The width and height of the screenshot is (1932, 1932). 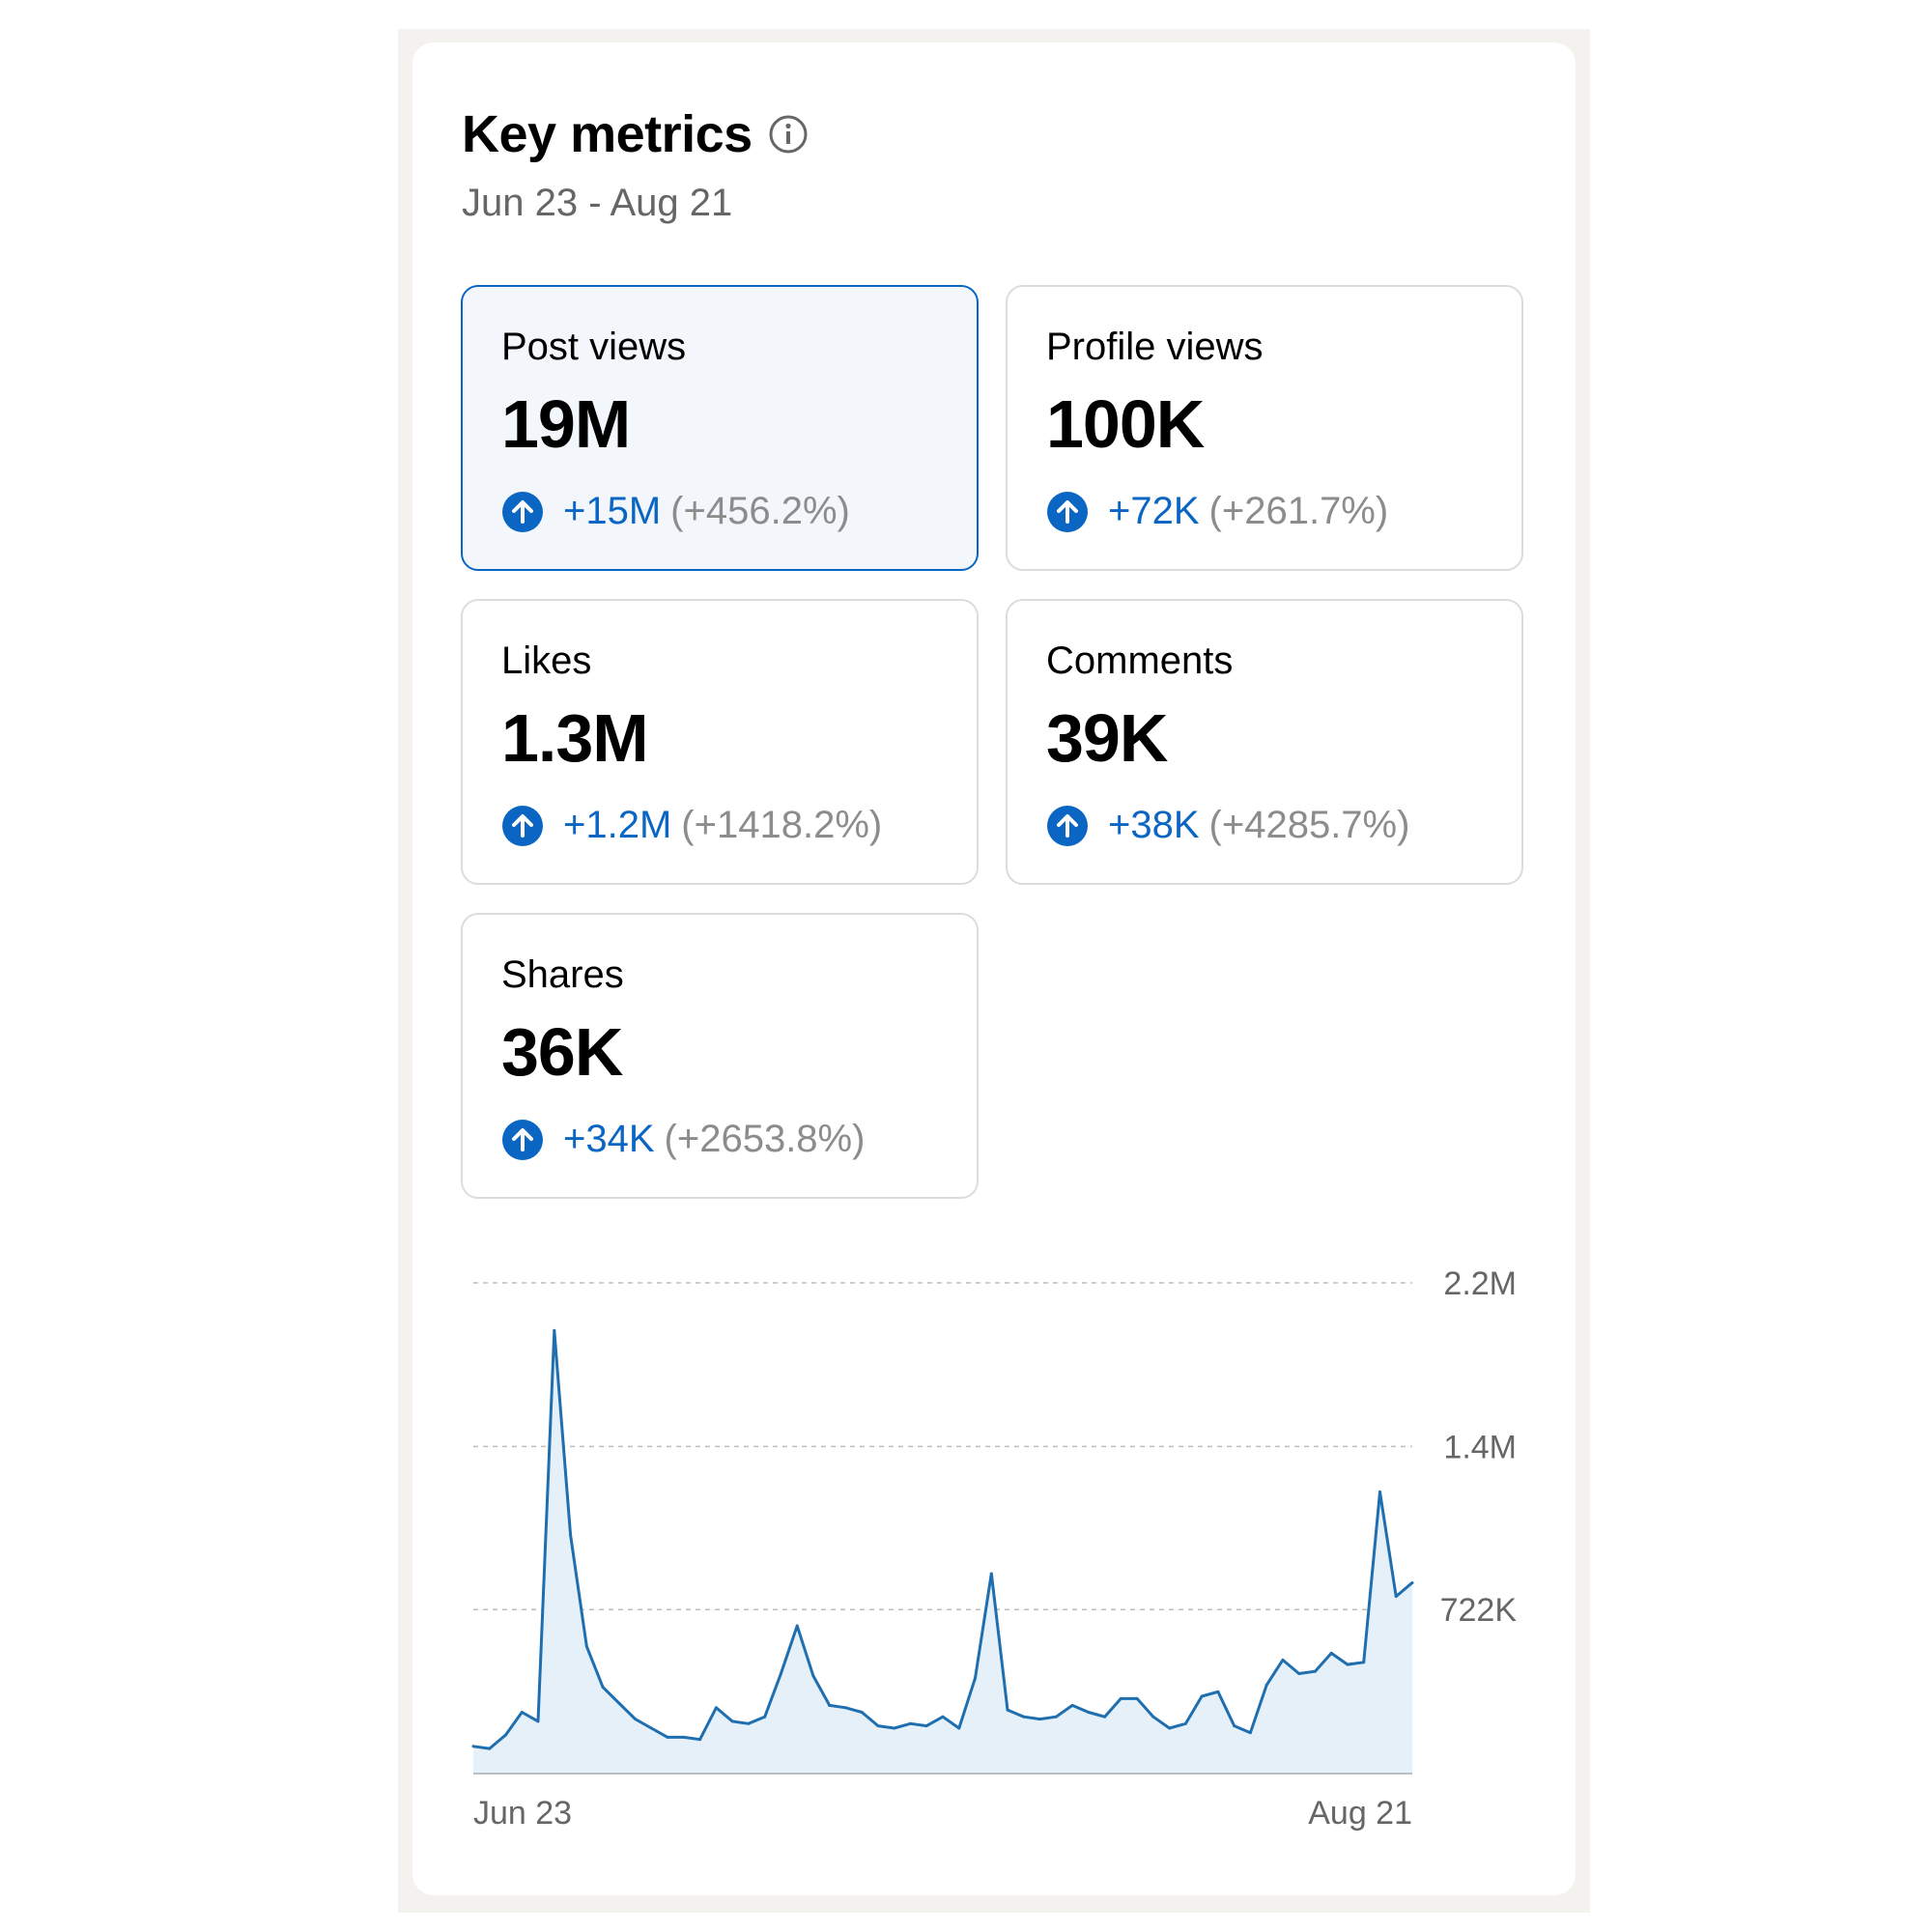 What do you see at coordinates (607, 134) in the screenshot?
I see `page-title: Key metrics` at bounding box center [607, 134].